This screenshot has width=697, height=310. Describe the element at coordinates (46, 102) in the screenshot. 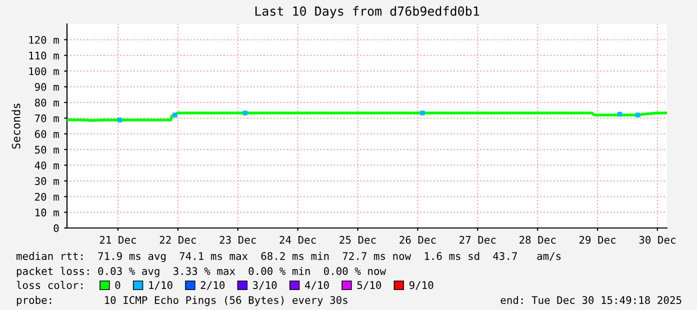

I see `y-tick-label: 80 m` at that location.